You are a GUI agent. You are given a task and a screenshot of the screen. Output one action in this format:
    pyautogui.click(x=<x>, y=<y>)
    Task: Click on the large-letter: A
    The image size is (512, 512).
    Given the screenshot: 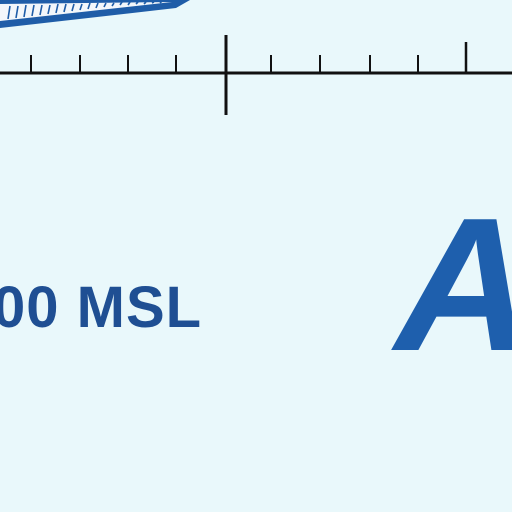 What is the action you would take?
    pyautogui.click(x=453, y=285)
    